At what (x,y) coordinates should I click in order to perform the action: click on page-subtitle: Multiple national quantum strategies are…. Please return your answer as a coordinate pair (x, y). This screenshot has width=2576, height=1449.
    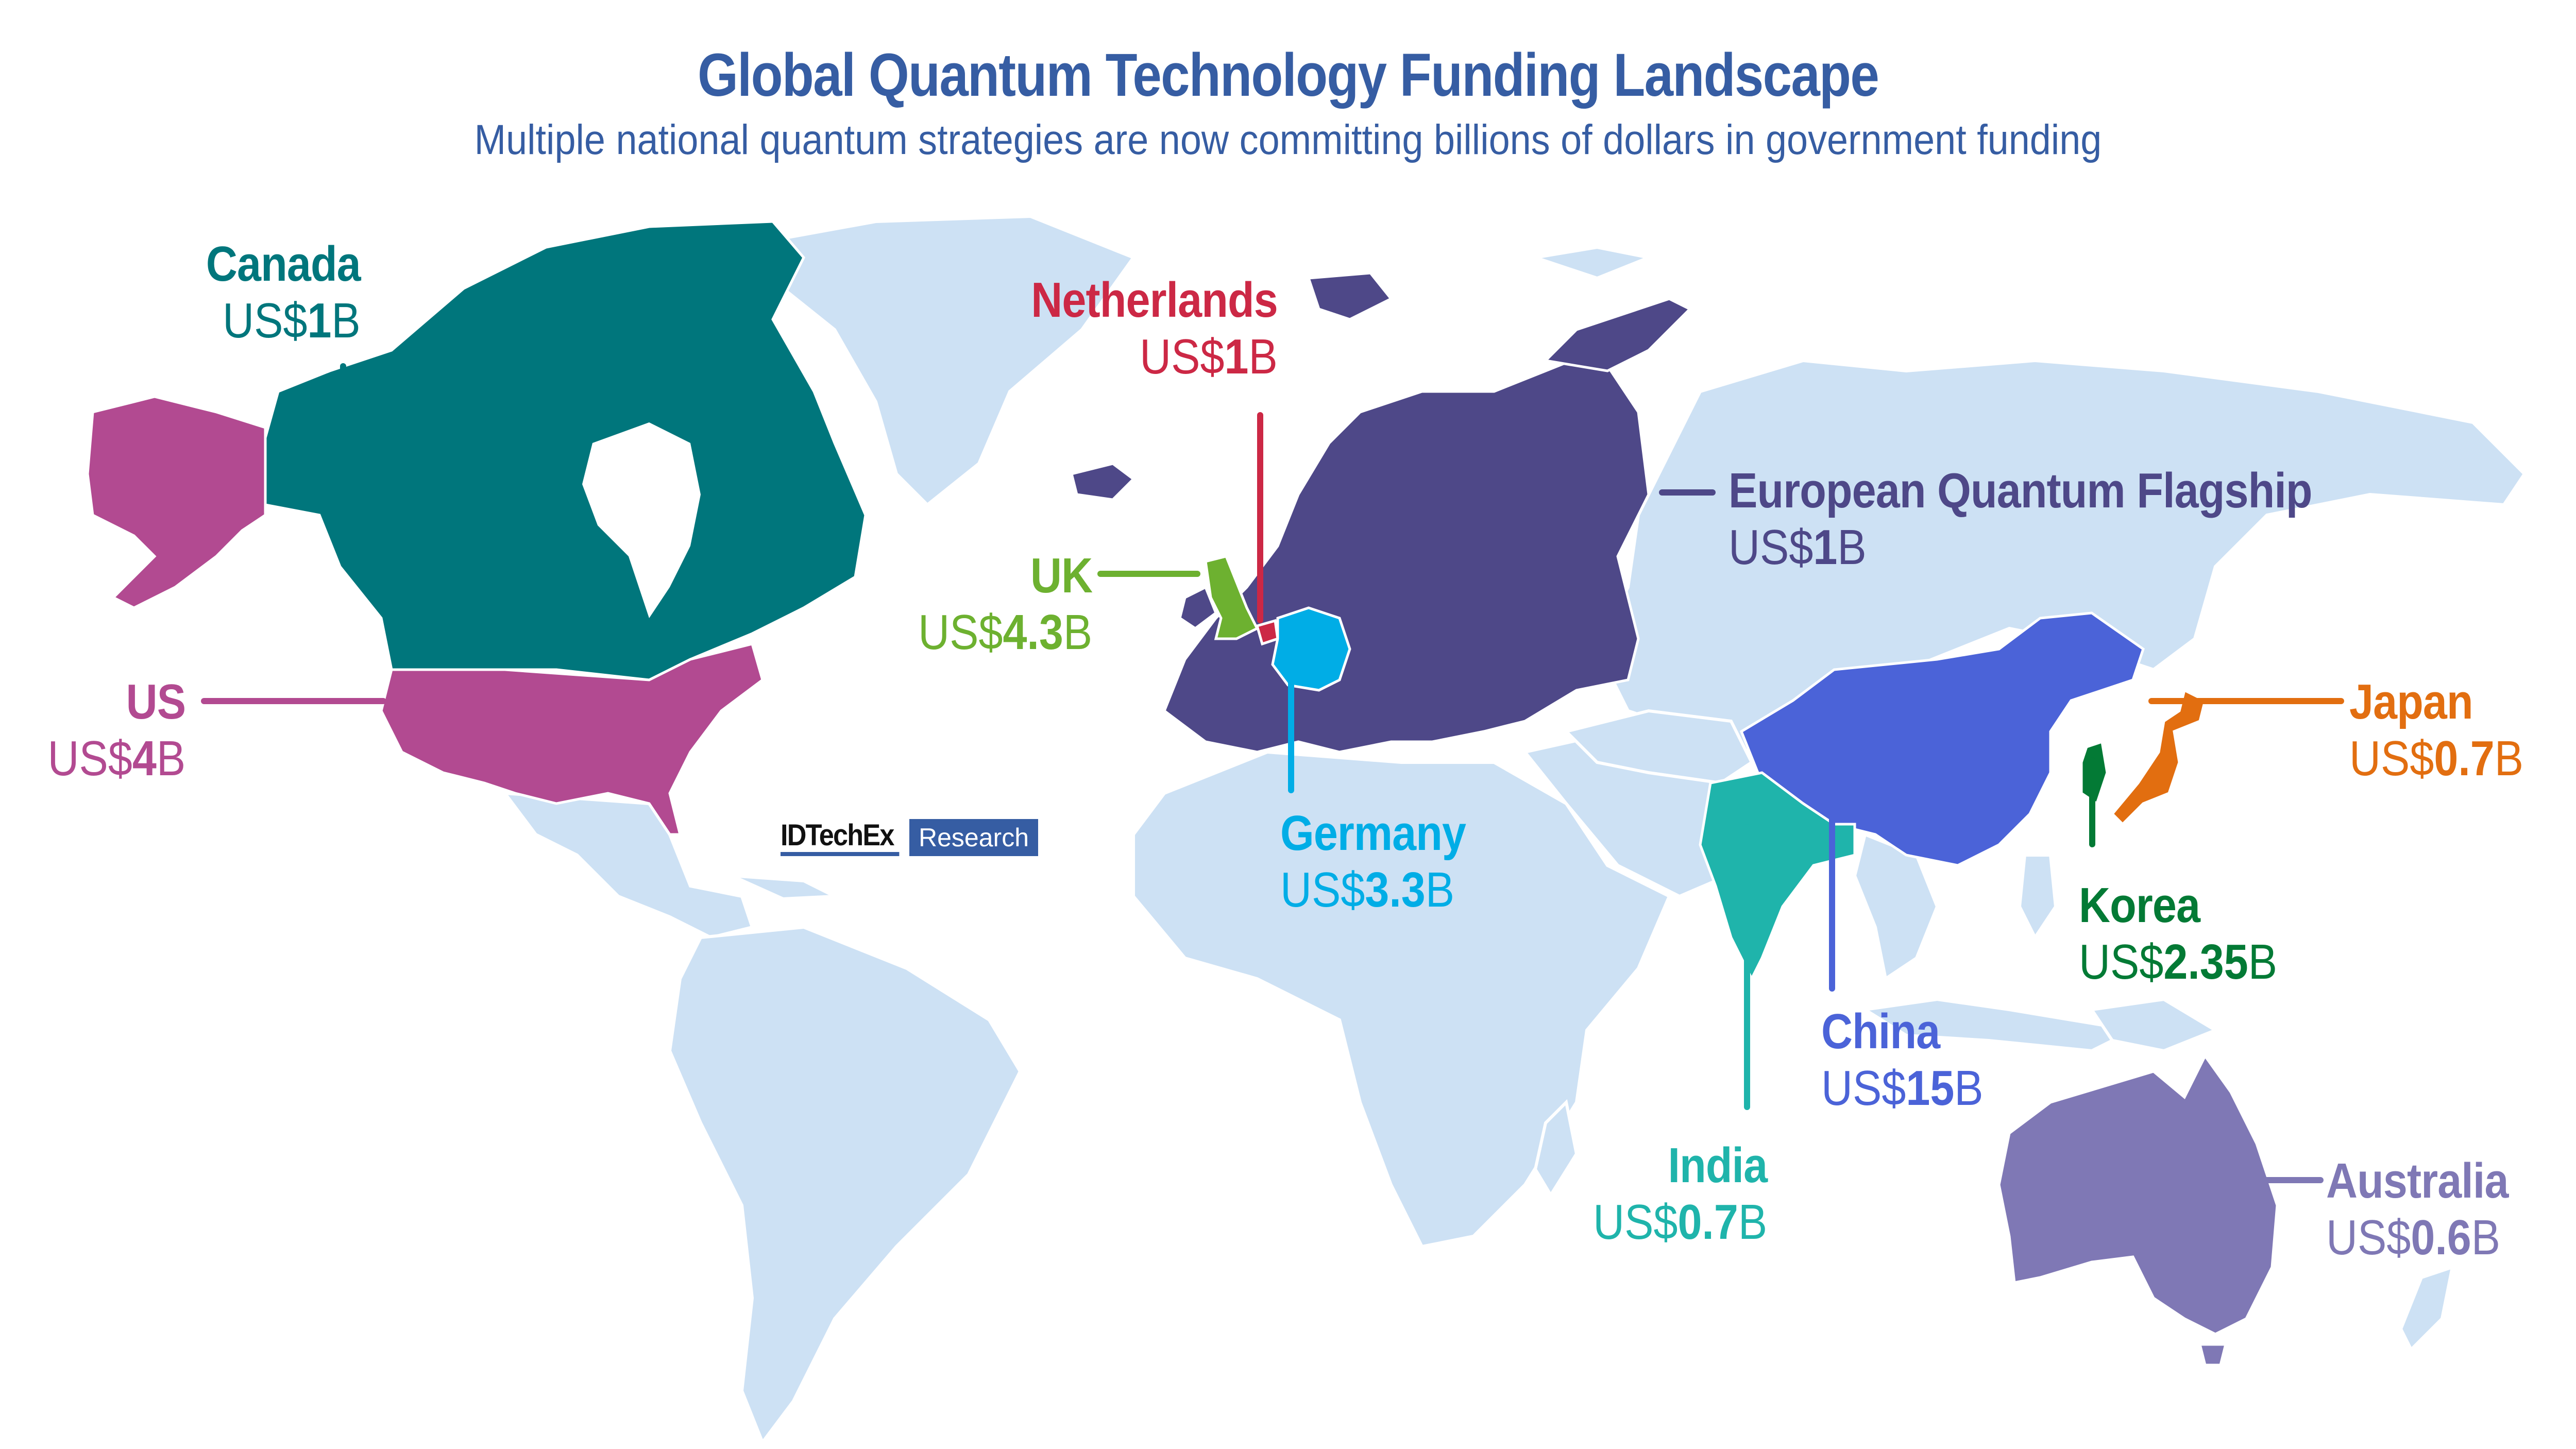
    Looking at the image, I should click on (1288, 140).